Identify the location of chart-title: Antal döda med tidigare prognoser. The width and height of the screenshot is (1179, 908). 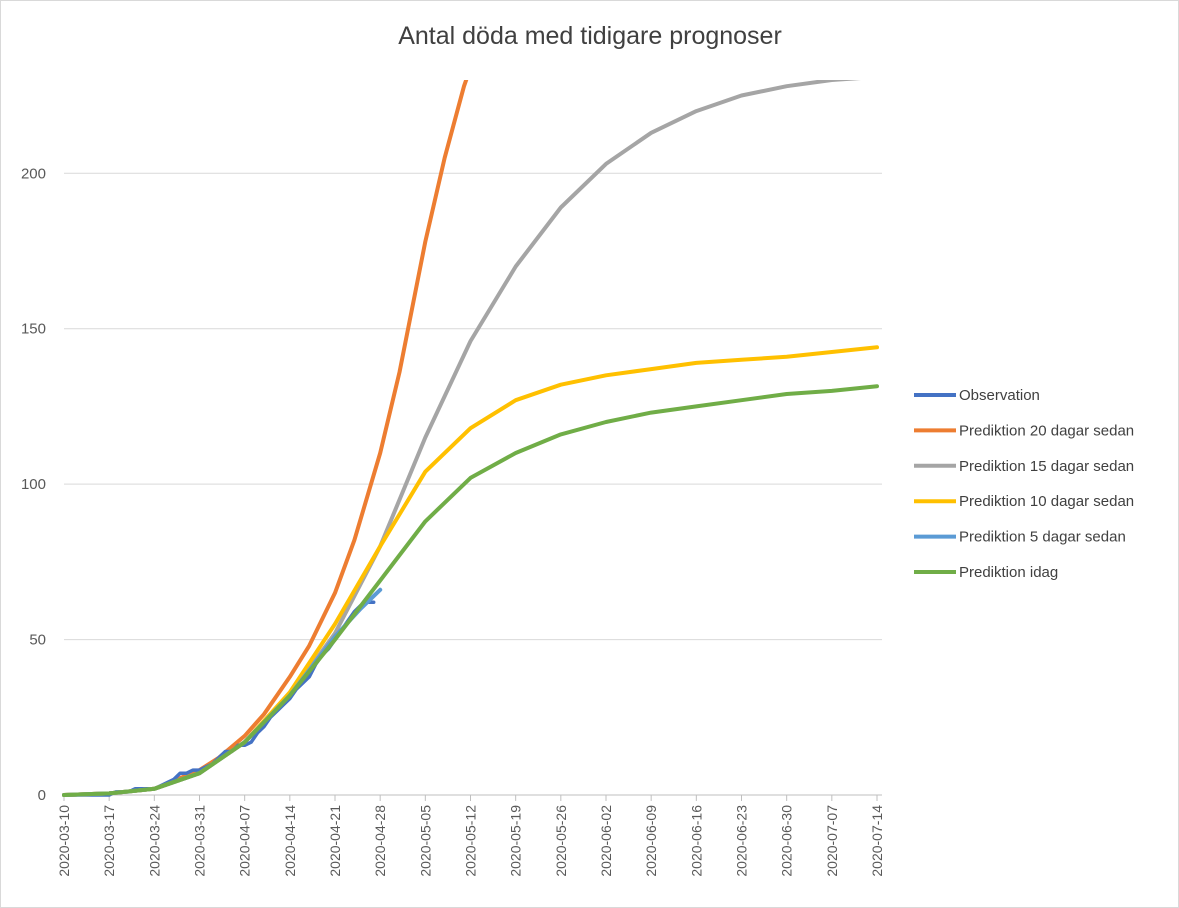
(590, 36).